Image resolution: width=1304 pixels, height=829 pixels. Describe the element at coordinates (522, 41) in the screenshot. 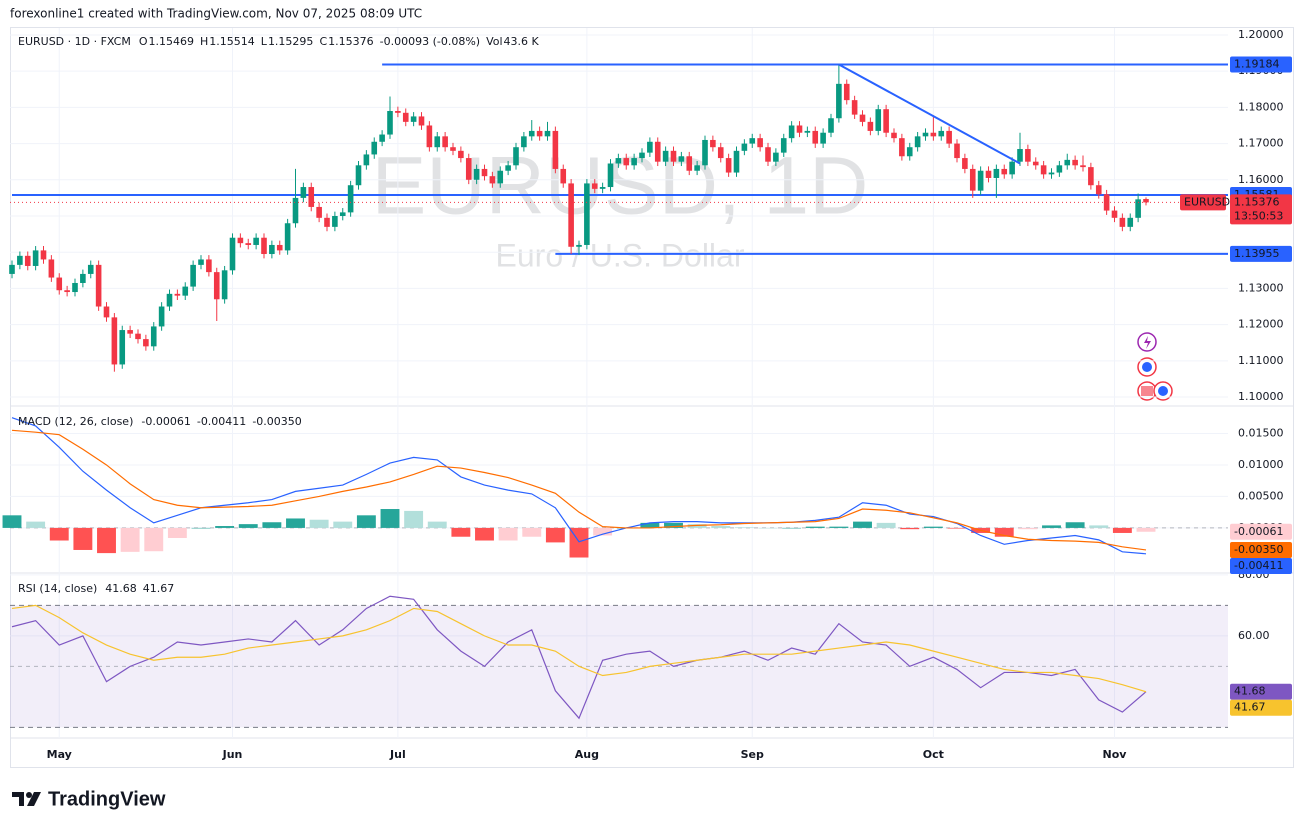

I see `volume: 43.6 K` at that location.